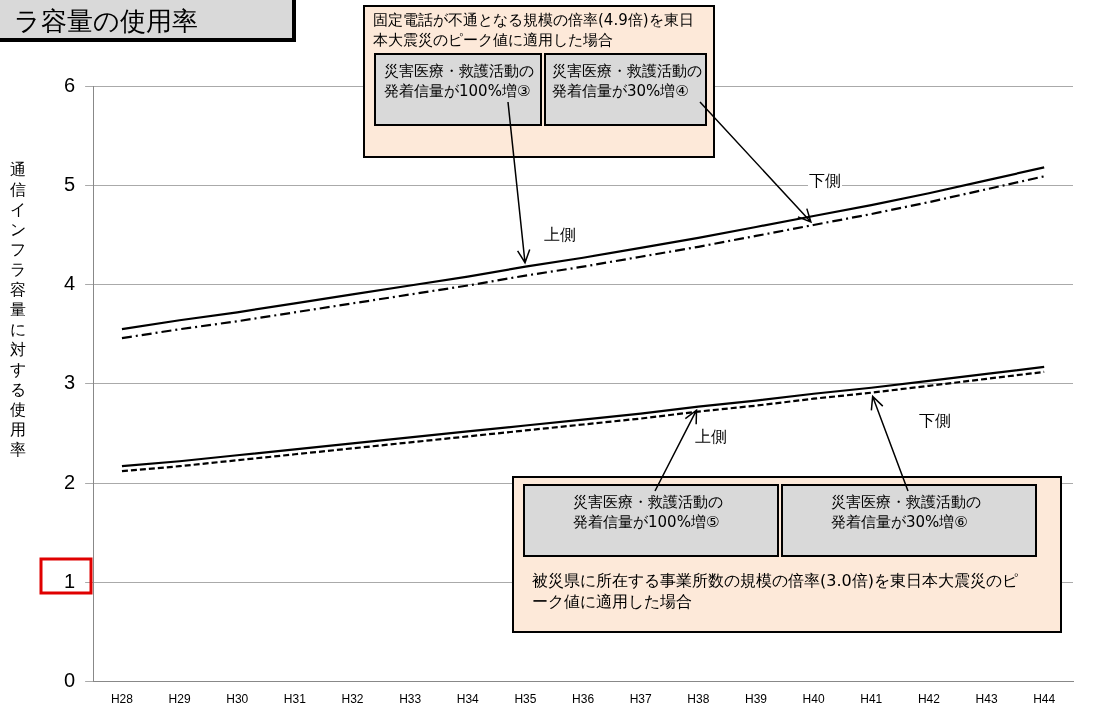 The image size is (1103, 714). Describe the element at coordinates (871, 699) in the screenshot. I see `x-tick-label: H41` at that location.